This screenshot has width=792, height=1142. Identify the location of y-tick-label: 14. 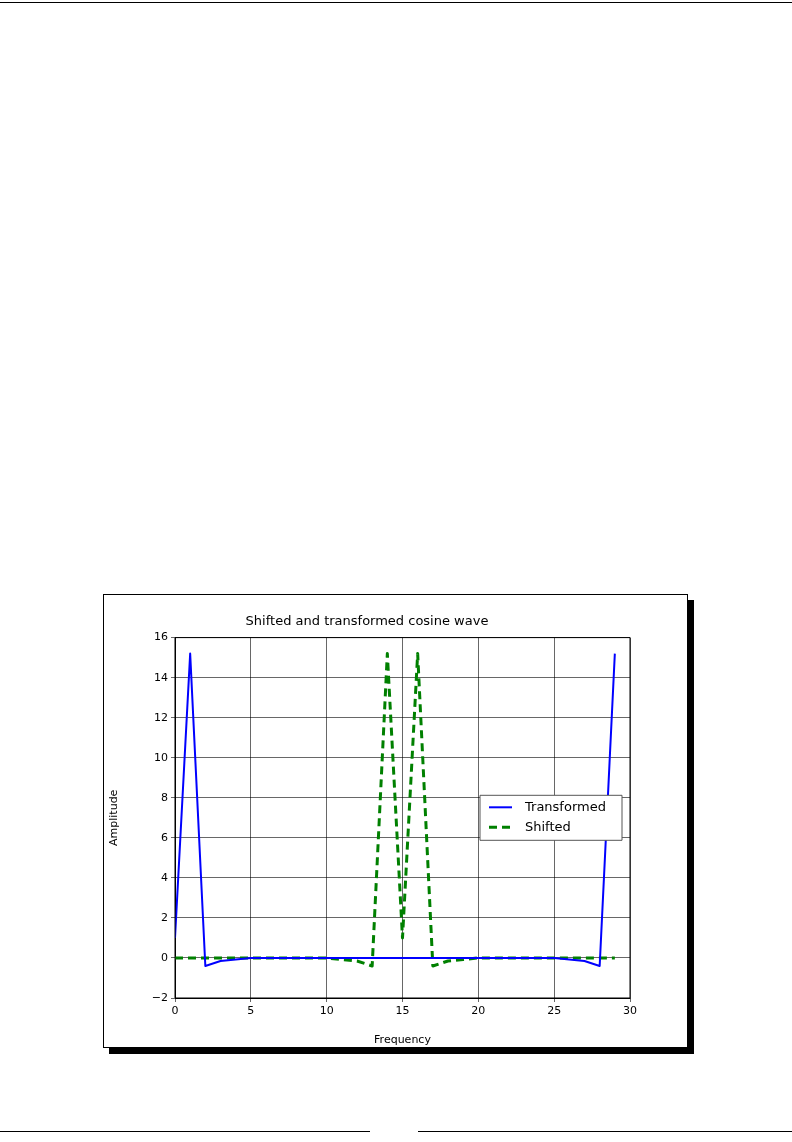
(161, 677).